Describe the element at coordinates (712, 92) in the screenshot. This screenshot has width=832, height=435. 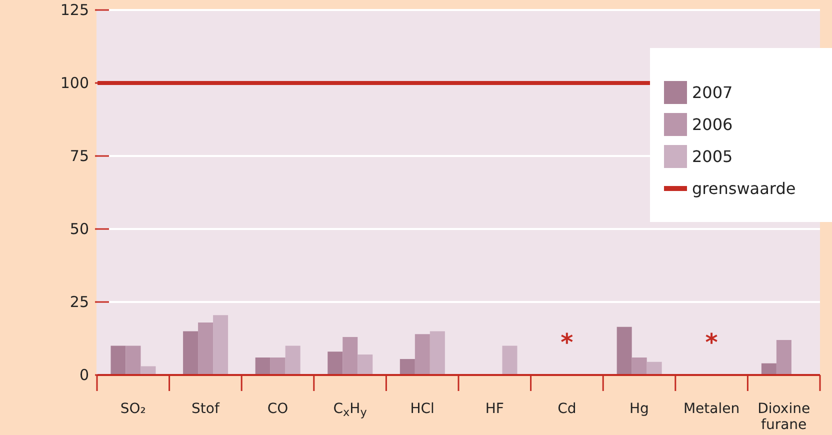
I see `legend-label: 2007` at that location.